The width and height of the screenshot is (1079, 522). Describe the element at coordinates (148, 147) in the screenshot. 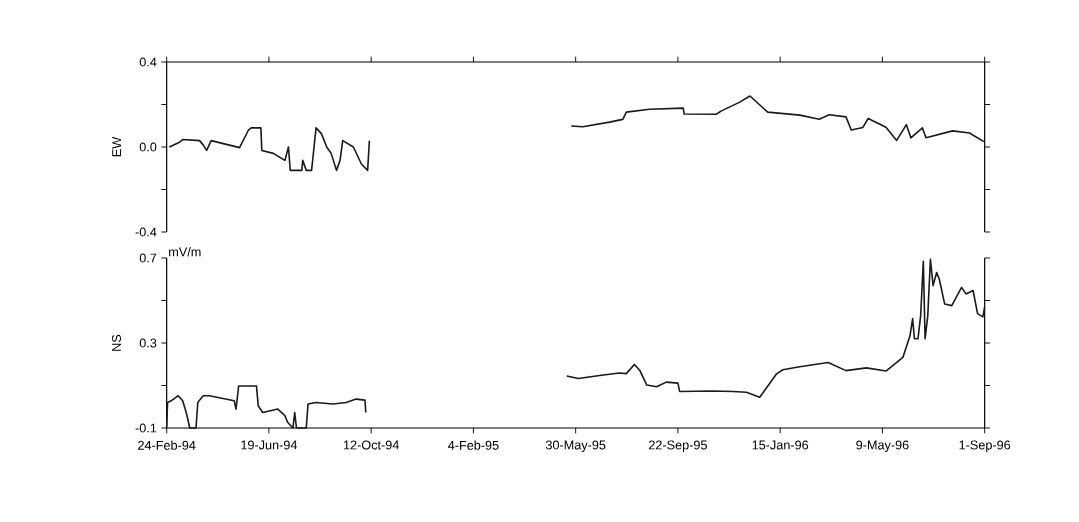

I see `y-tick-label: 0.0` at that location.